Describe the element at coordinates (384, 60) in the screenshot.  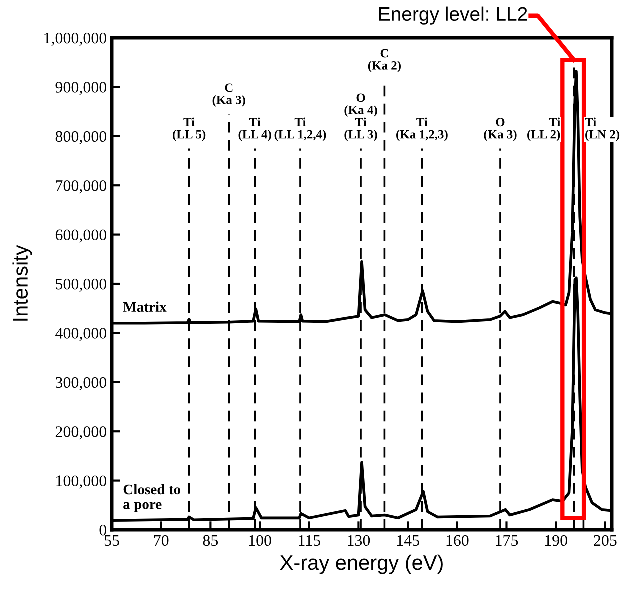
I see `ref-line-label: C (Ka 2)` at that location.